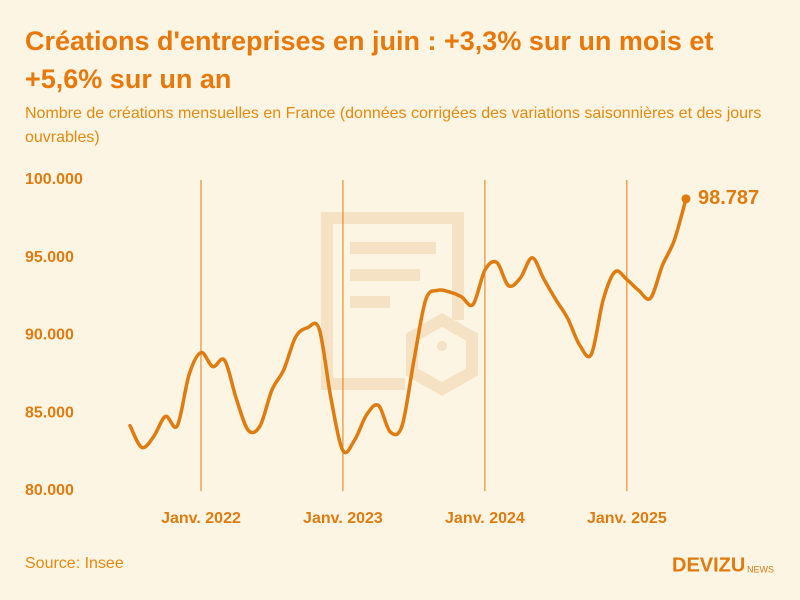  What do you see at coordinates (343, 518) in the screenshot?
I see `x-tick-label: Janv. 2023` at bounding box center [343, 518].